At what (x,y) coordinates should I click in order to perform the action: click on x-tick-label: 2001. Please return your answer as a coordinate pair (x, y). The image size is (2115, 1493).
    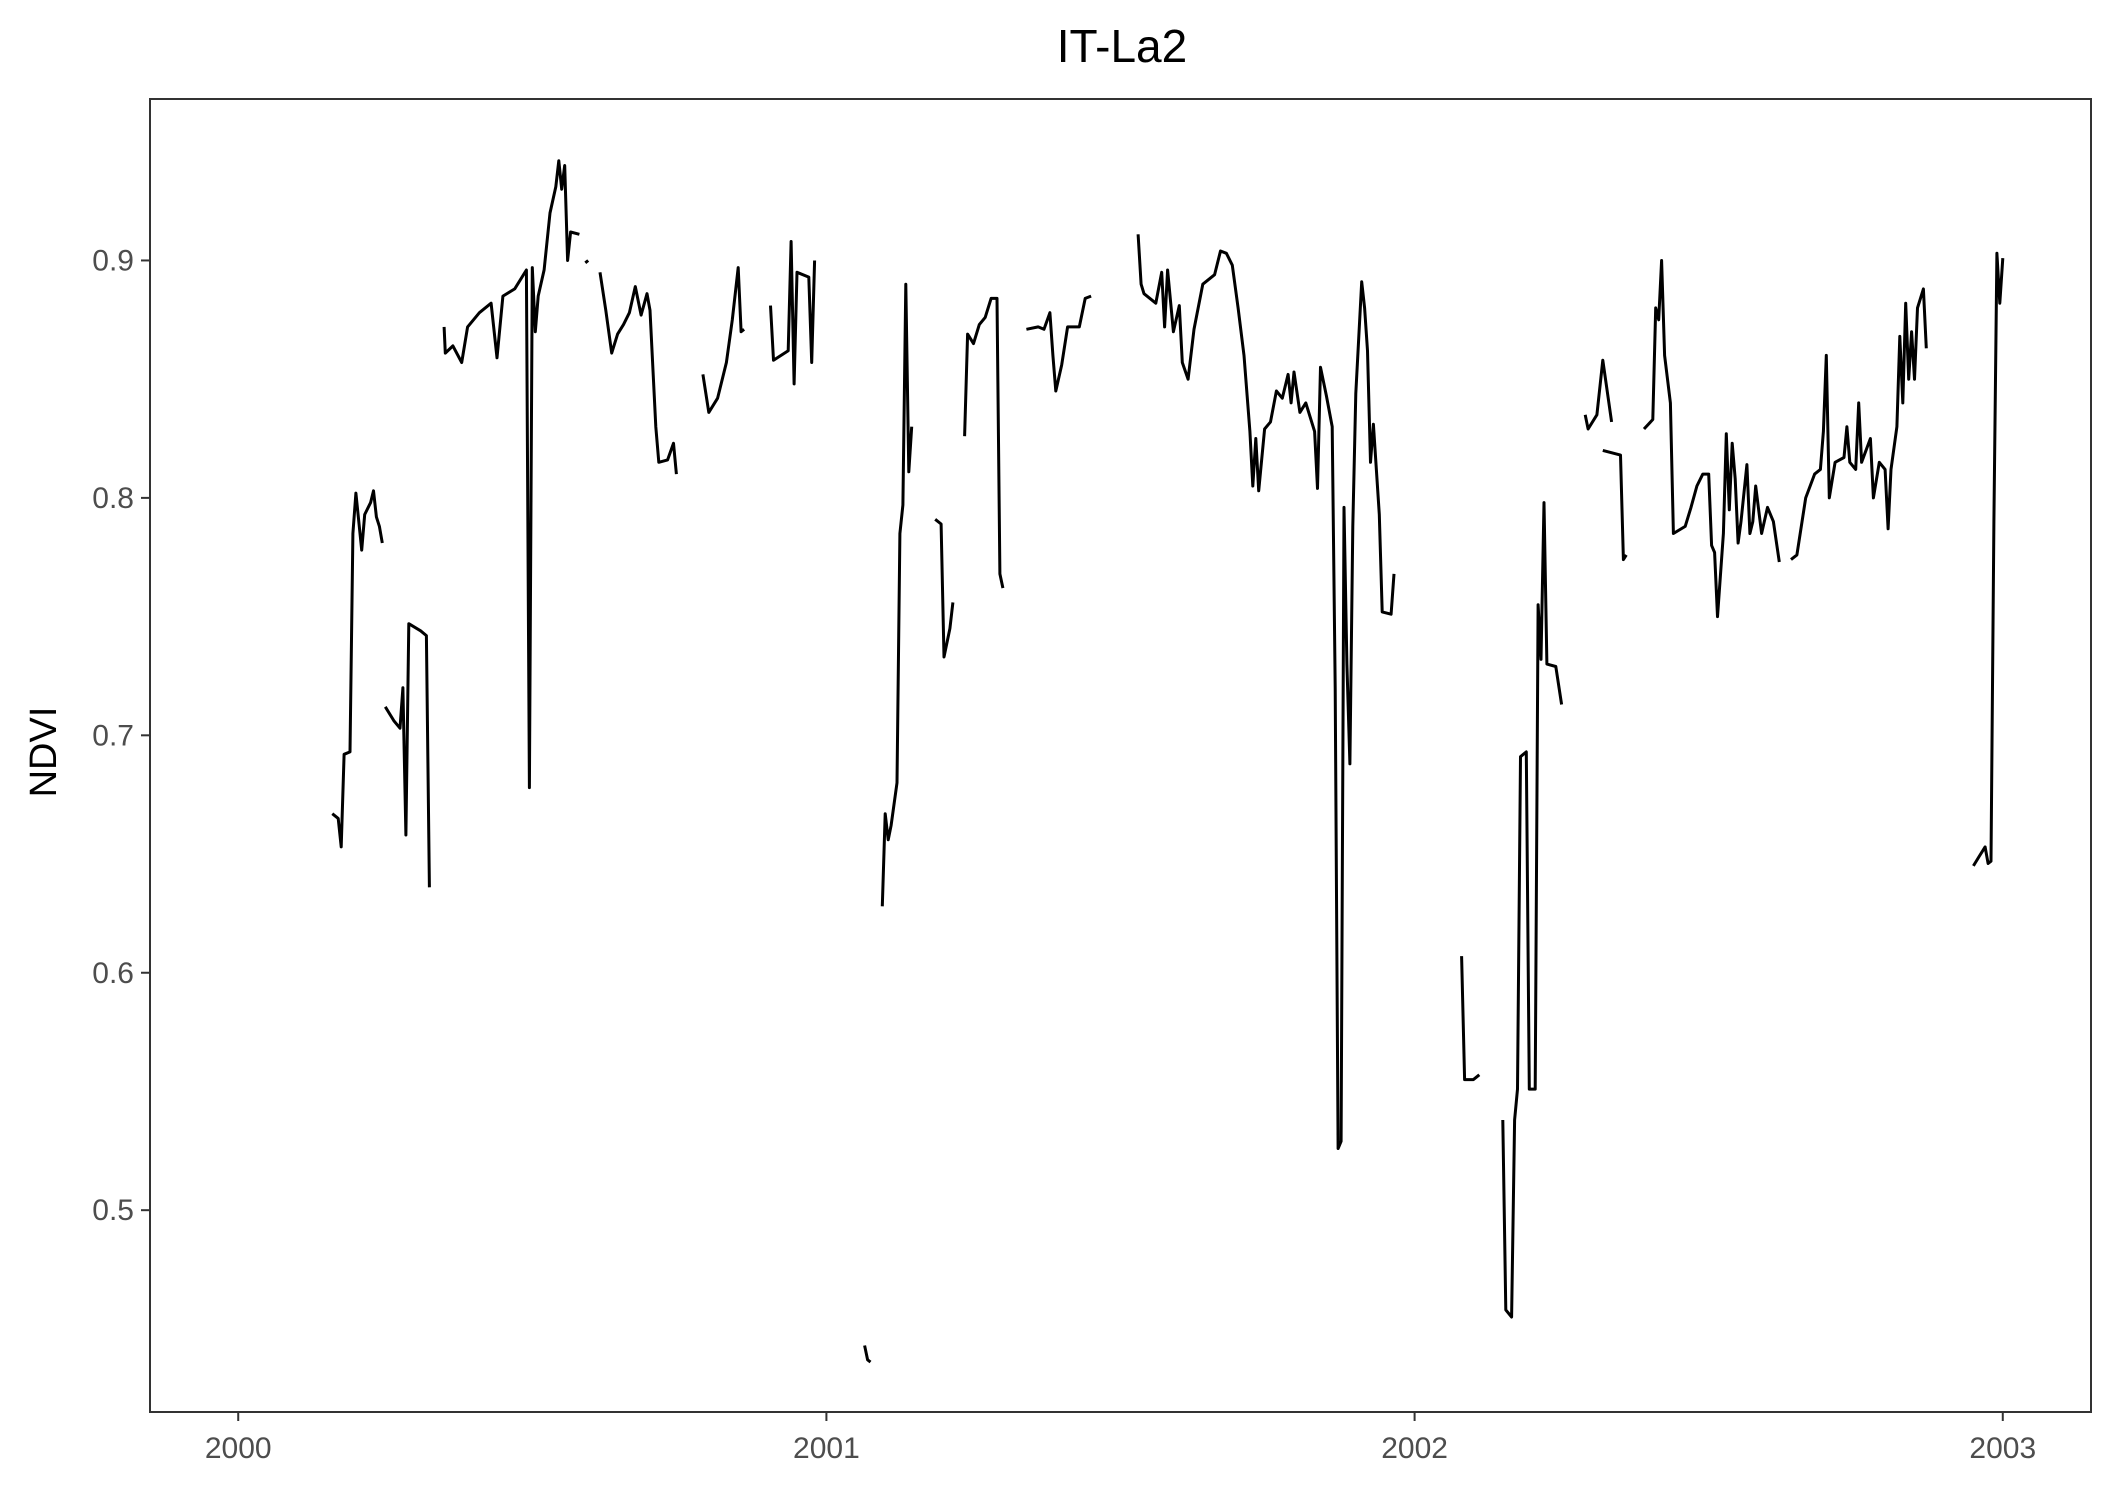
    Looking at the image, I should click on (826, 1448).